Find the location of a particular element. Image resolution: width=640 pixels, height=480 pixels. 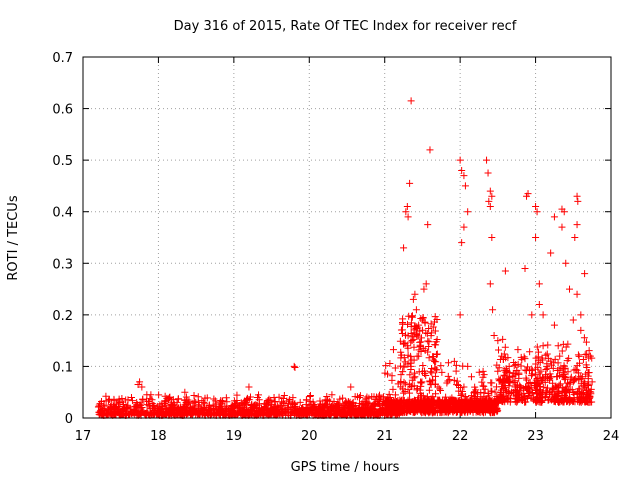

y-tick-label: 0.6 is located at coordinates (62, 110).